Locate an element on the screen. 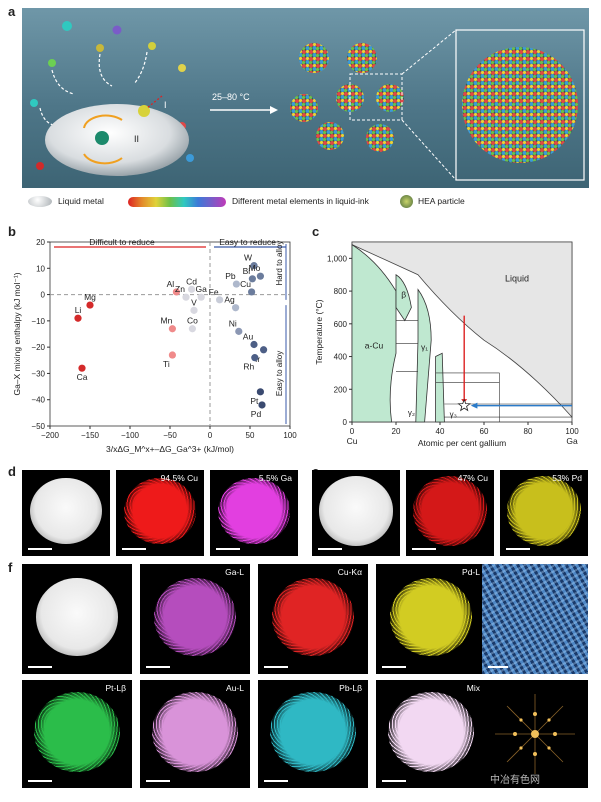 This screenshot has width=601, height=802. point-mg is located at coordinates (90, 305).